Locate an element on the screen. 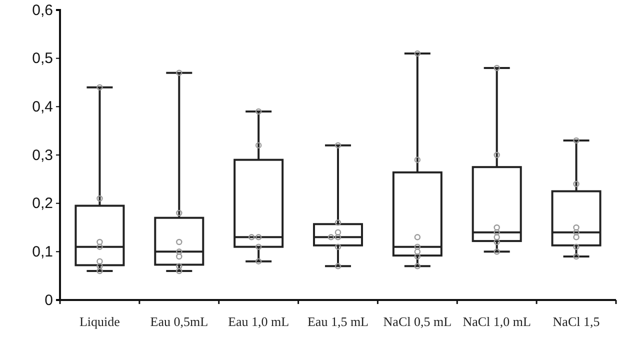 The height and width of the screenshot is (347, 622). x-tick-label: NaCl 0,5 mL is located at coordinates (417, 321).